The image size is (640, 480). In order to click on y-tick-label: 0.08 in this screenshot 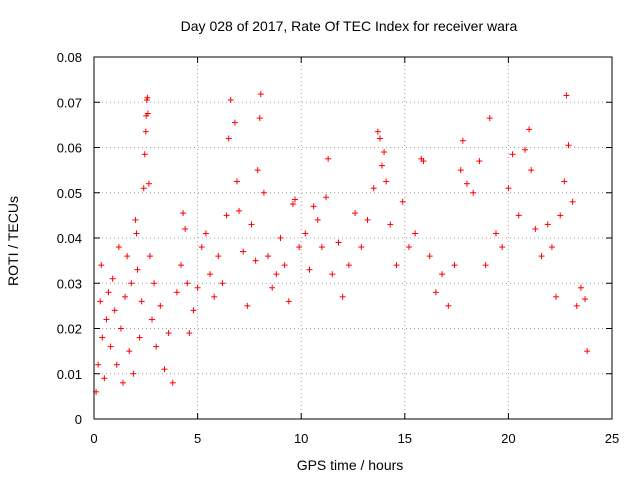, I will do `click(69, 57)`.